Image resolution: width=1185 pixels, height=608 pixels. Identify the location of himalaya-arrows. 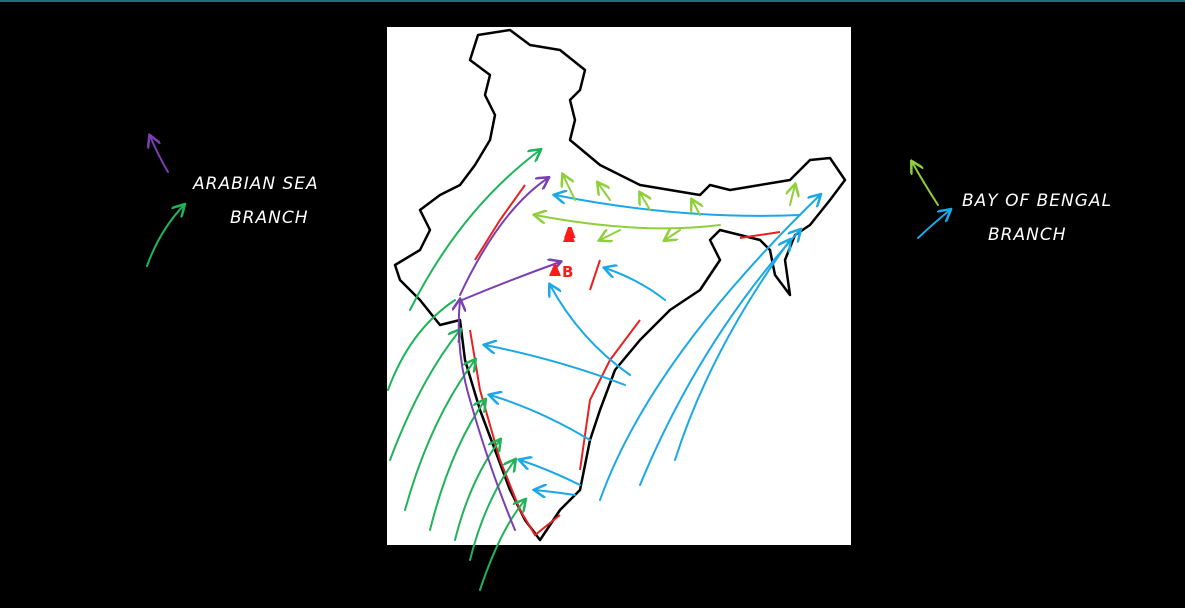
(665, 207).